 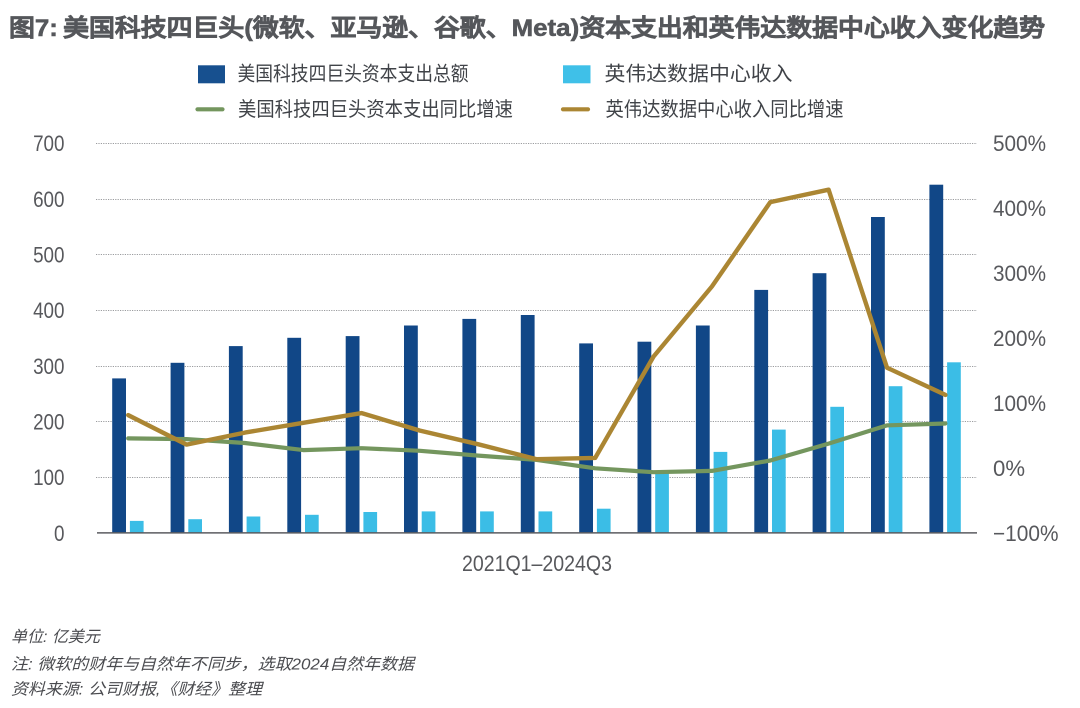 I want to click on svg-text: 100%, so click(x=1019, y=403).